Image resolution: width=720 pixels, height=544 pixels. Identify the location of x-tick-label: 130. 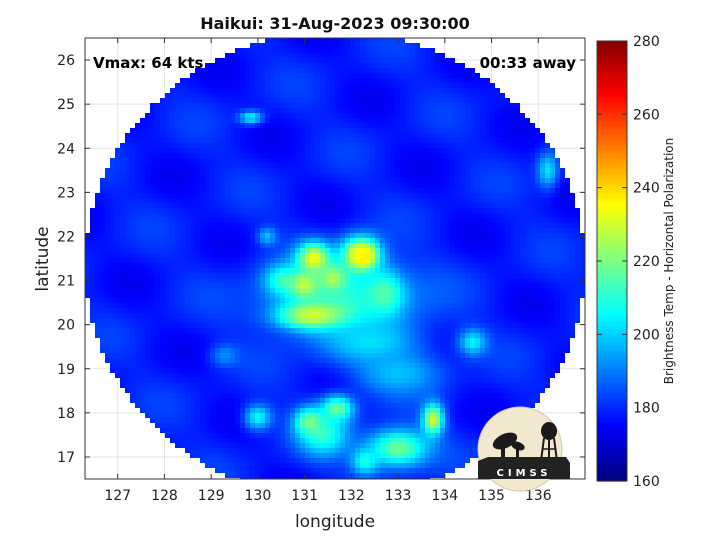
(258, 496).